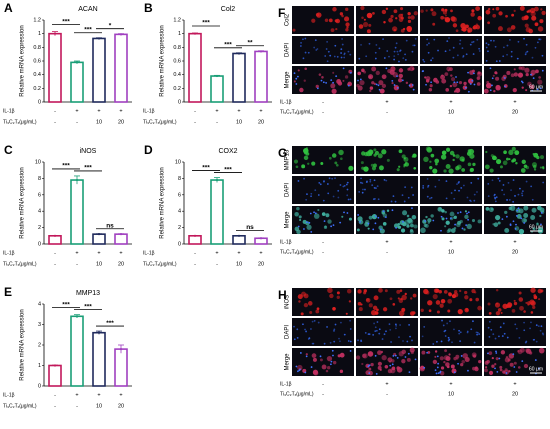 This screenshot has width=550, height=429. Describe the element at coordinates (217, 180) in the screenshot. I see `data-point` at that location.